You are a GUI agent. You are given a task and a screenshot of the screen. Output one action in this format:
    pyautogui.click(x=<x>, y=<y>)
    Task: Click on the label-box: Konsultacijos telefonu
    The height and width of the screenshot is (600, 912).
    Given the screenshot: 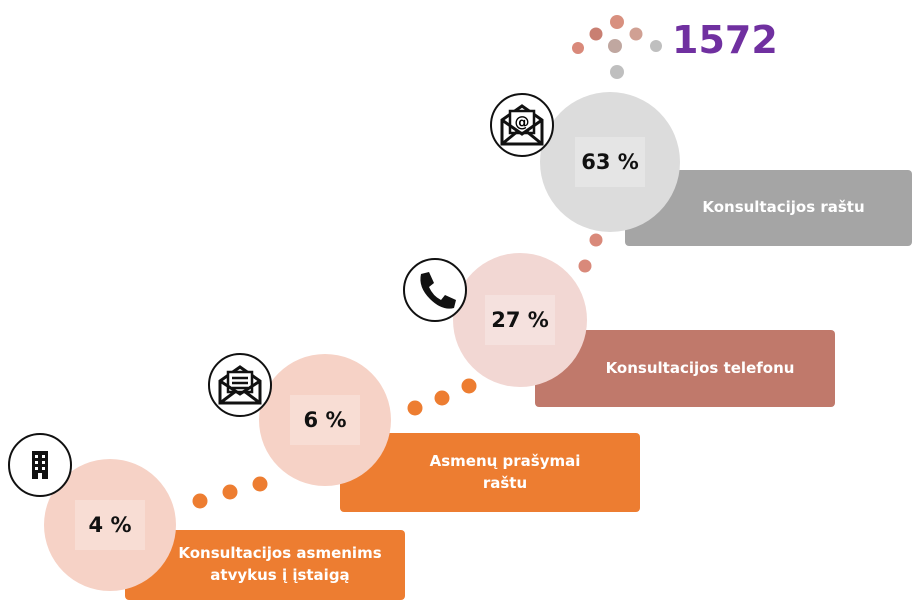 What is the action you would take?
    pyautogui.click(x=685, y=368)
    